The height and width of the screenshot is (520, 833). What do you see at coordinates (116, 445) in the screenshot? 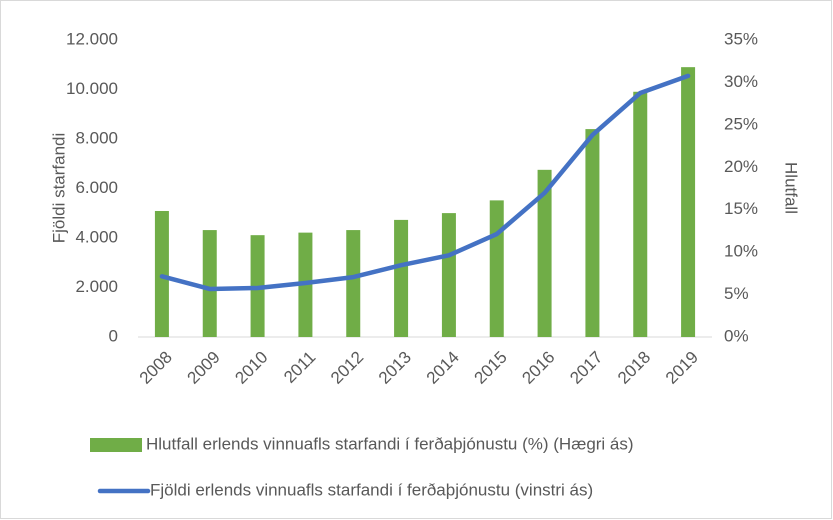
I see `legend-swatch` at bounding box center [116, 445].